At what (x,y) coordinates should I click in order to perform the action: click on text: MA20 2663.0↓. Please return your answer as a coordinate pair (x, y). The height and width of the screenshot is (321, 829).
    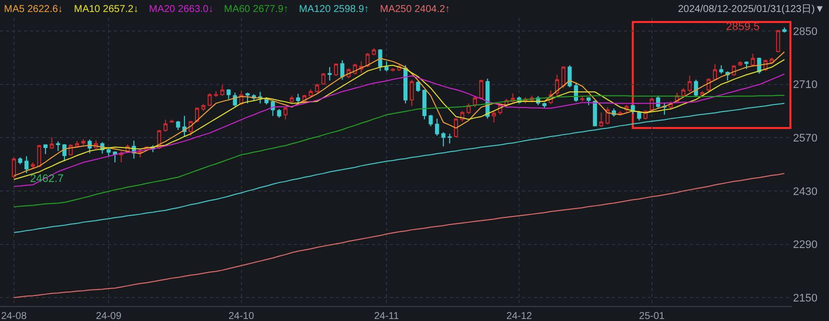
    Looking at the image, I should click on (181, 9).